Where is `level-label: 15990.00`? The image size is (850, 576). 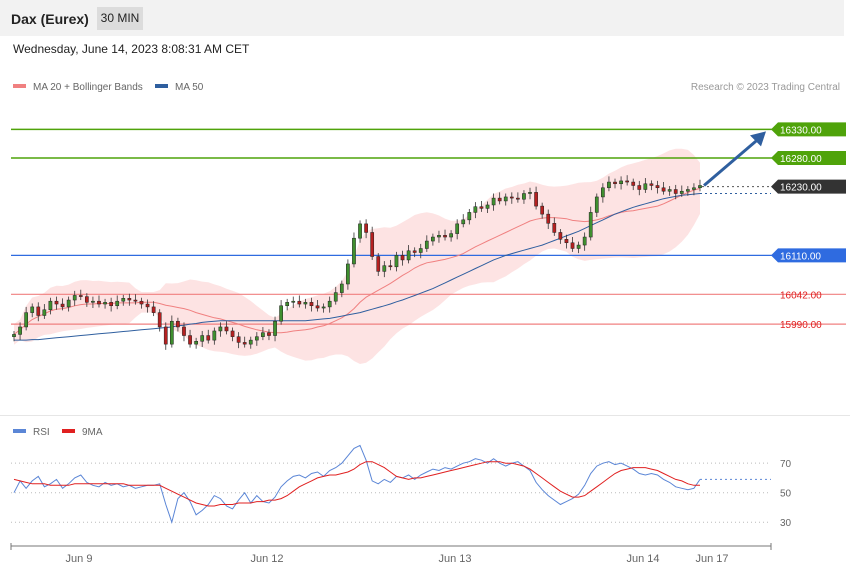
level-label: 15990.00 is located at coordinates (801, 325).